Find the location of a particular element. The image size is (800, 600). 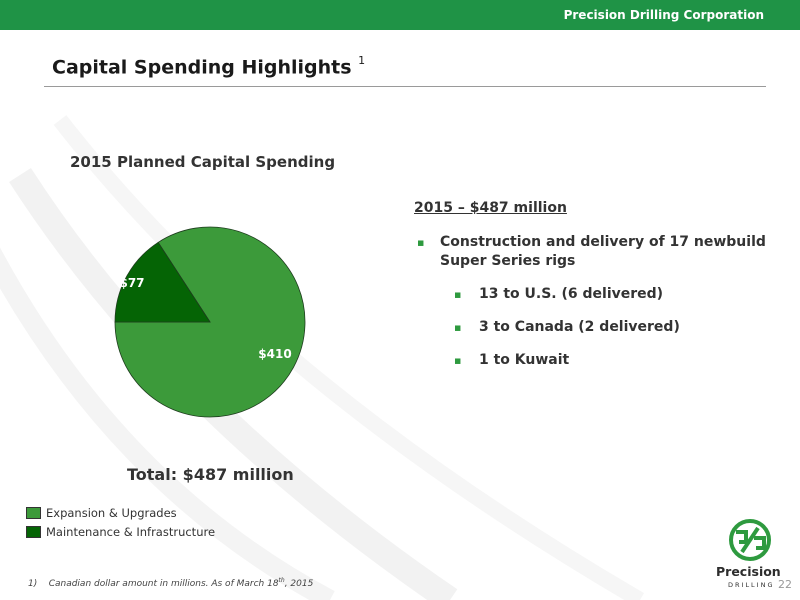

legend-label-maintenance: Maintenance & Infrastructure is located at coordinates (131, 531).